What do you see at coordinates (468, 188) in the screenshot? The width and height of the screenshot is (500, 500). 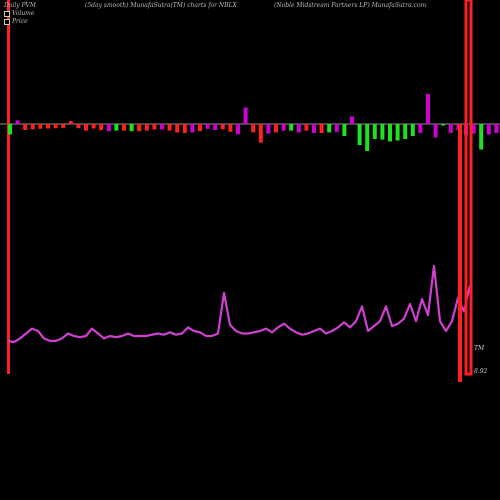 I see `right-marker` at bounding box center [468, 188].